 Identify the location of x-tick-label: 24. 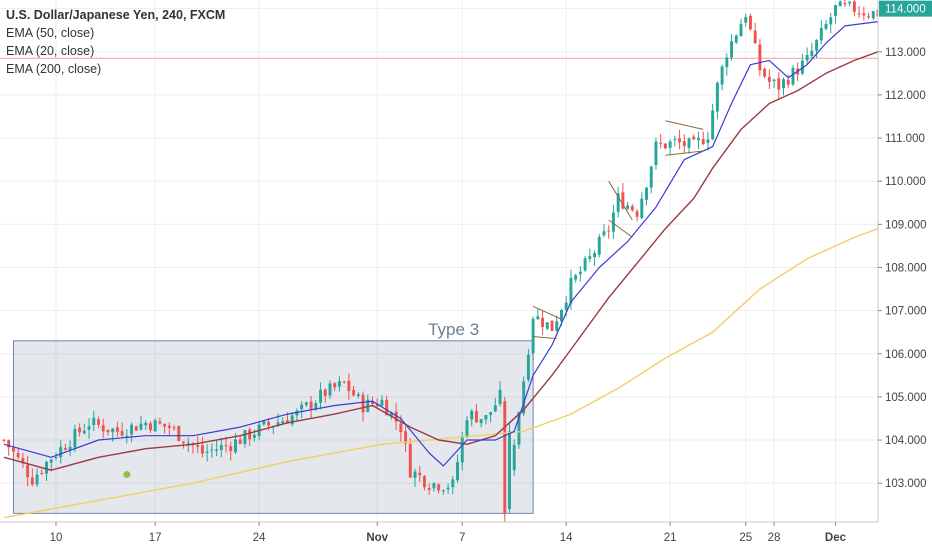
(259, 538).